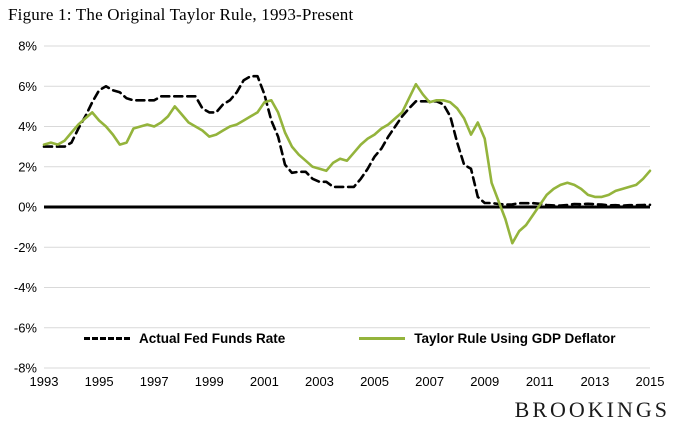 The height and width of the screenshot is (427, 680). What do you see at coordinates (154, 381) in the screenshot?
I see `x-tick-label: 1997` at bounding box center [154, 381].